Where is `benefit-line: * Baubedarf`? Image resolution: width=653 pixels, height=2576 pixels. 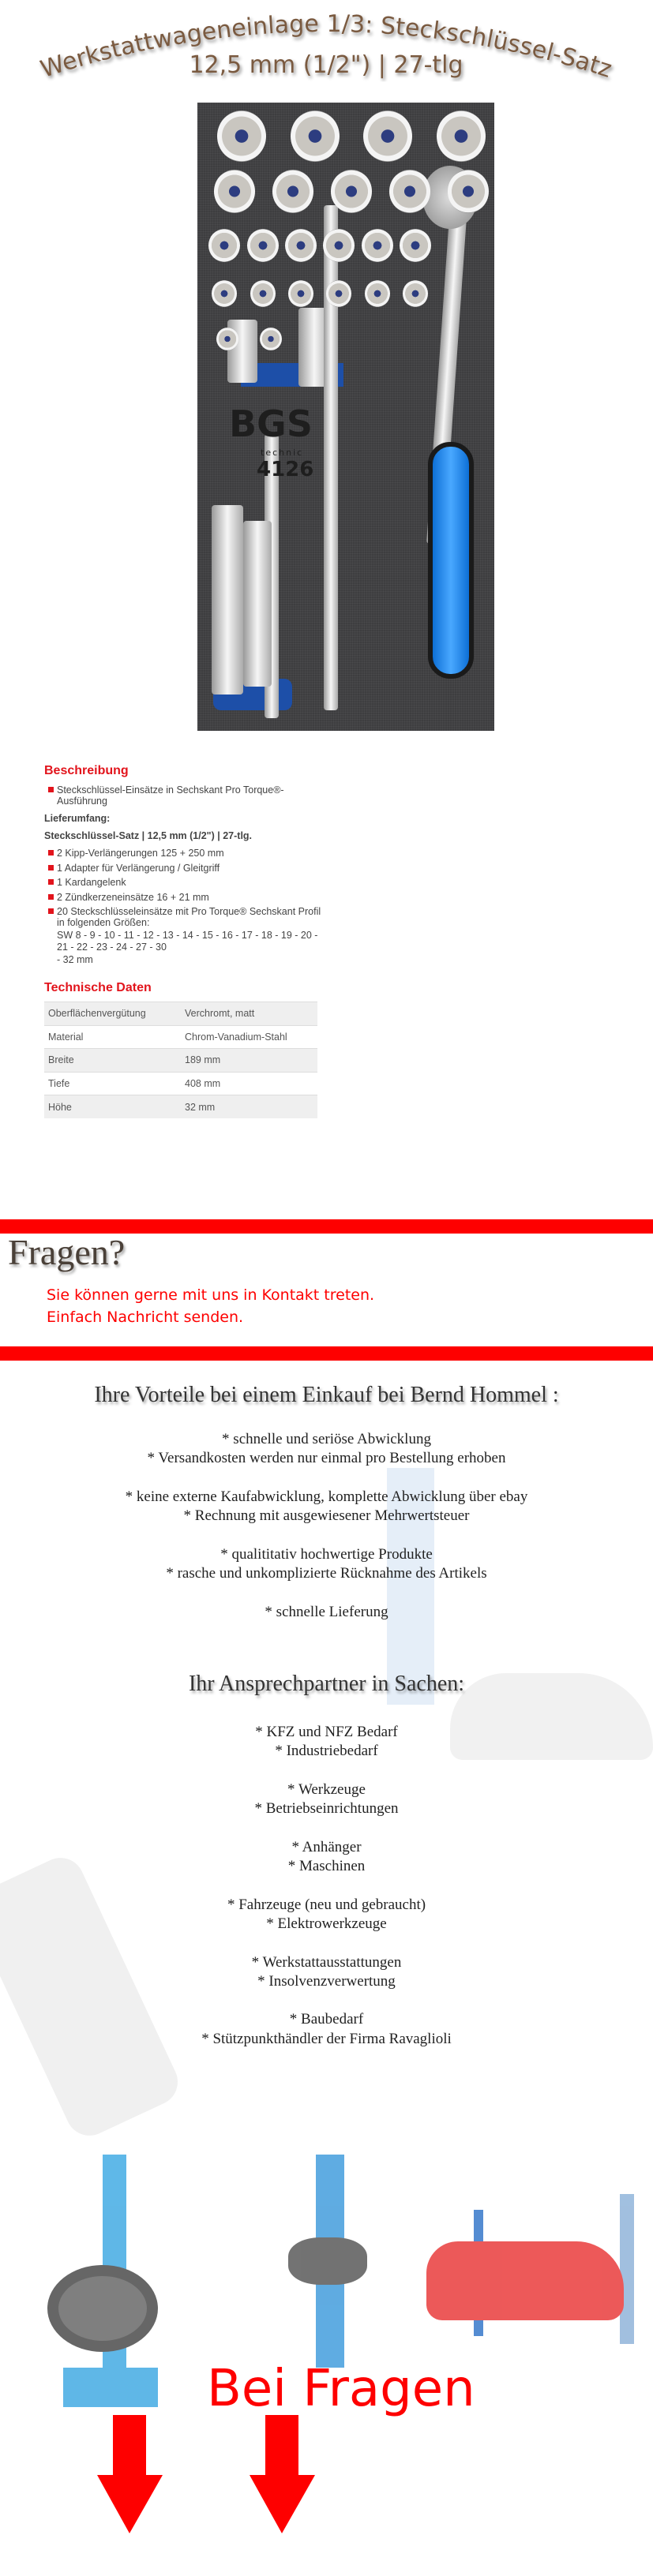 benefit-line: * Baubedarf is located at coordinates (326, 2019).